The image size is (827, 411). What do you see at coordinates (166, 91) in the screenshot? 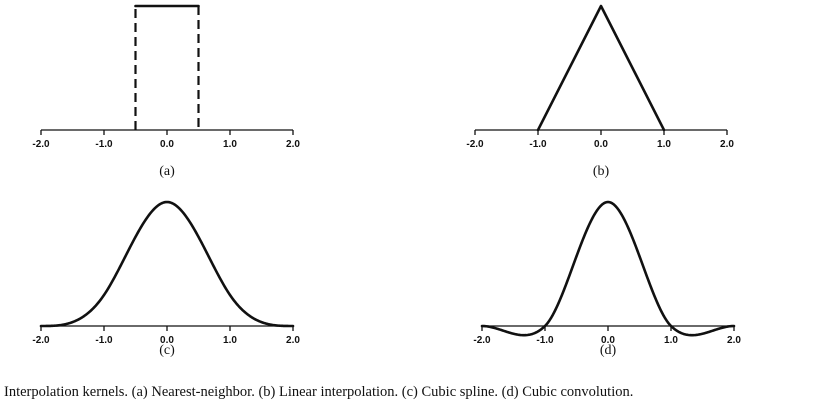
I see `panel-a: -2.0 -1.0 0.0 1.0 2.0 (a)` at bounding box center [166, 91].